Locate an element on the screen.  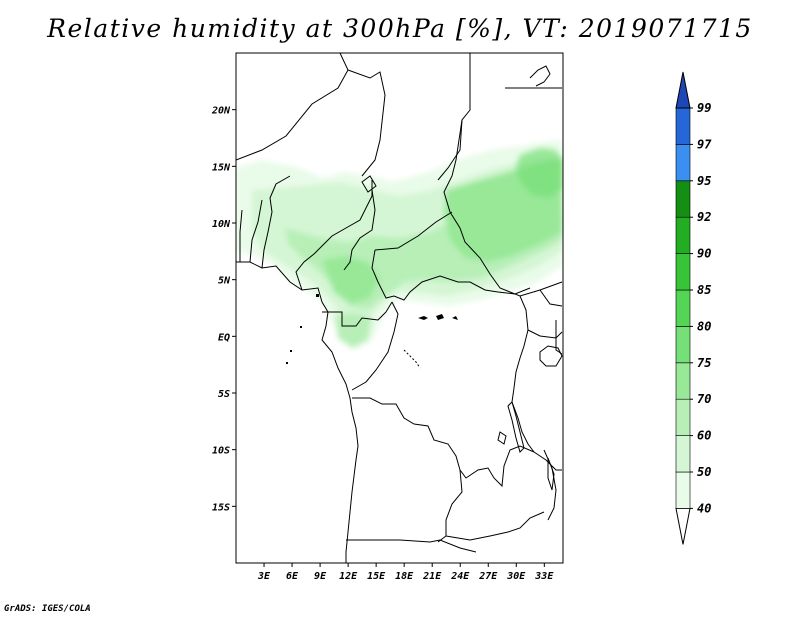
legend-label: 92 is located at coordinates (704, 217).